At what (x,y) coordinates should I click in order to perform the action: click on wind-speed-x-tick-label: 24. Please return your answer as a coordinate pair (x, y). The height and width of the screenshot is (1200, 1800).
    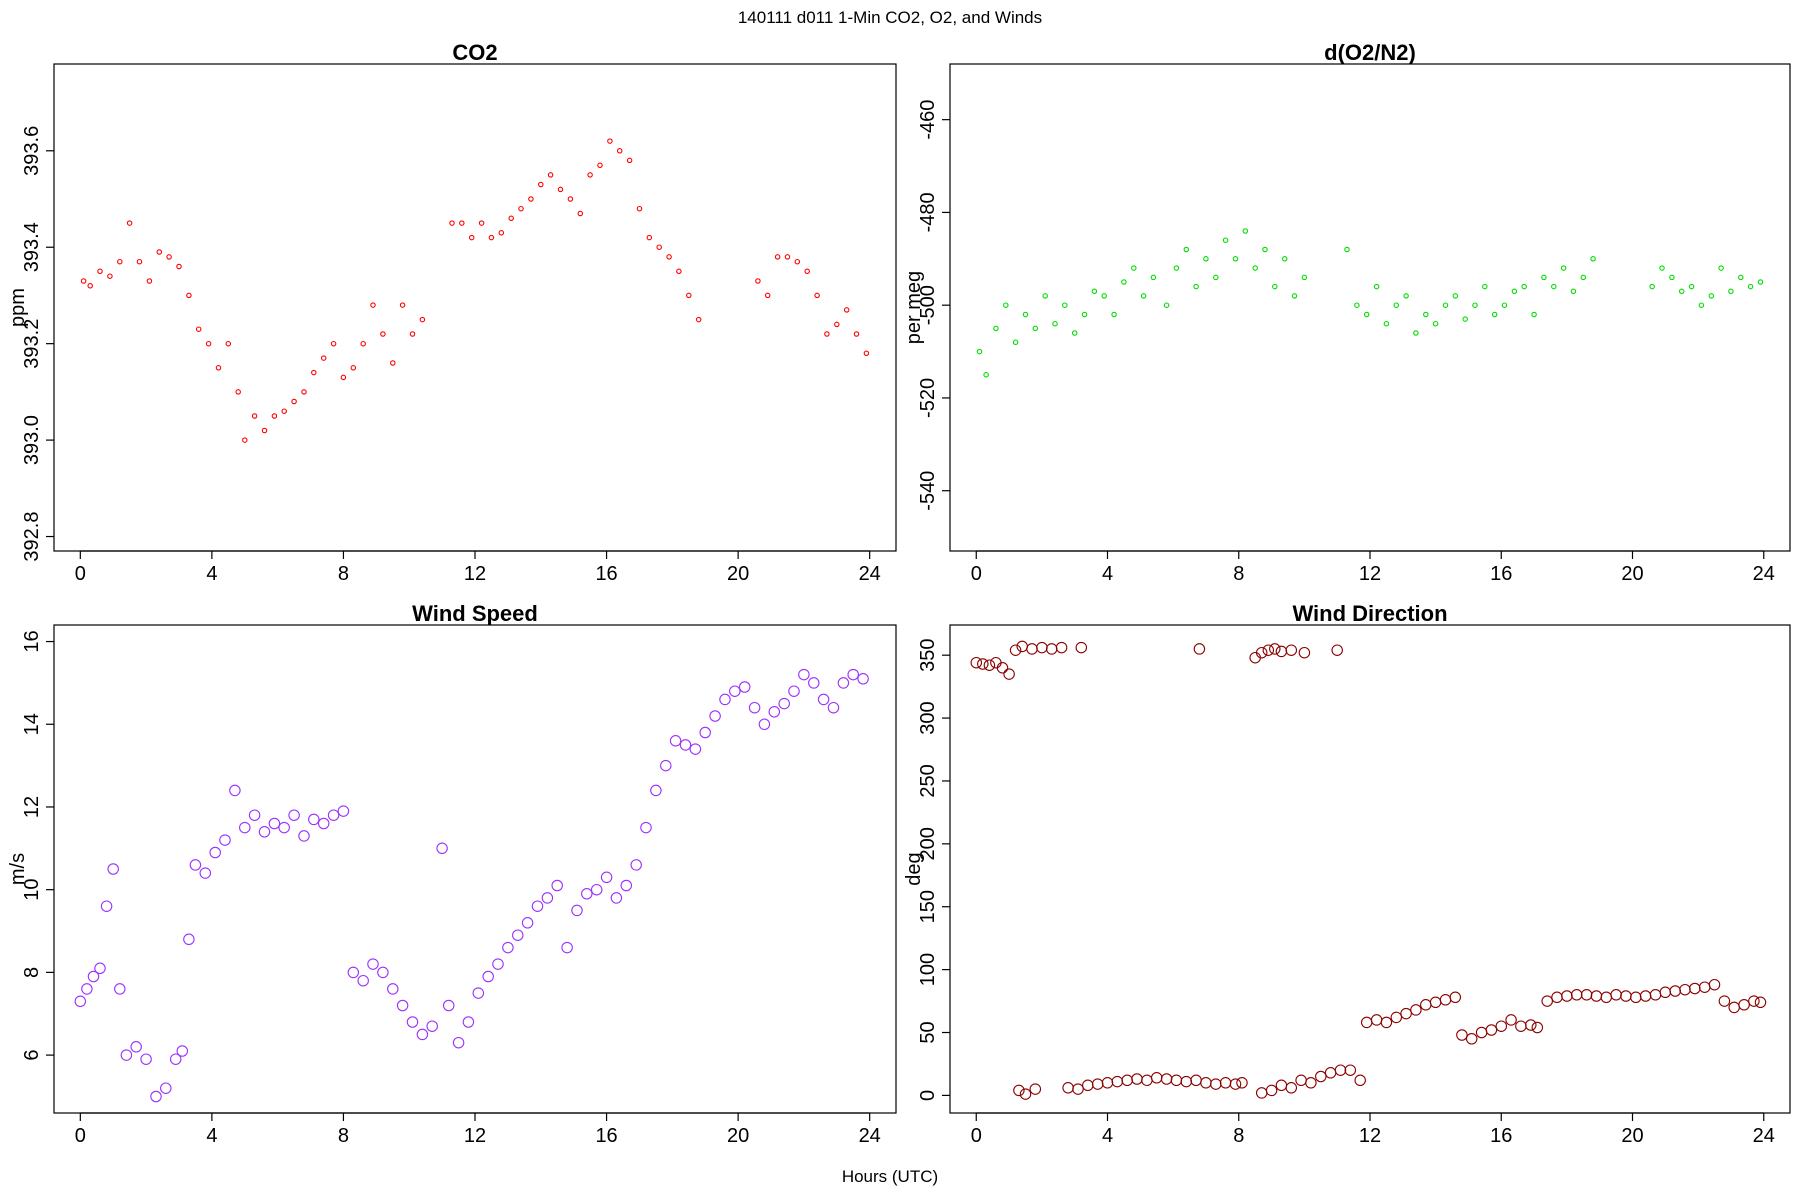
    Looking at the image, I should click on (870, 1136).